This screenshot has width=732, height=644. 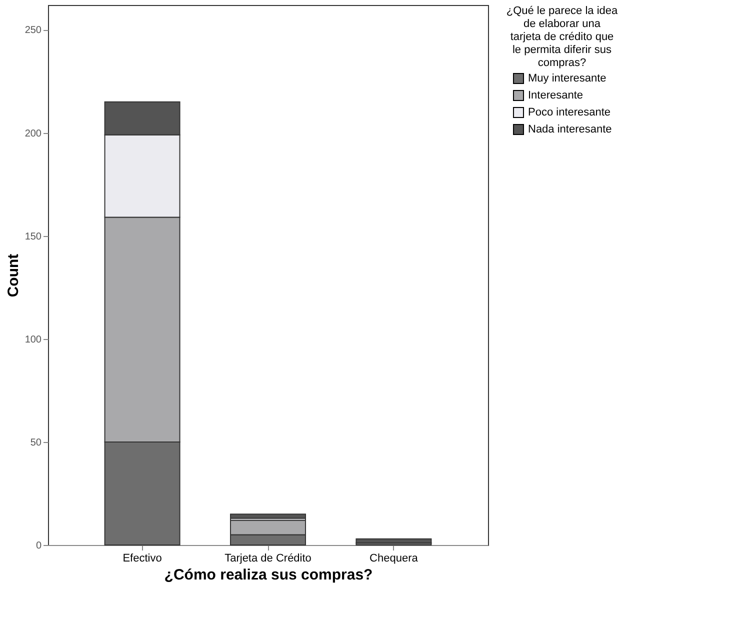 What do you see at coordinates (556, 96) in the screenshot?
I see `legend-label: Interesante` at bounding box center [556, 96].